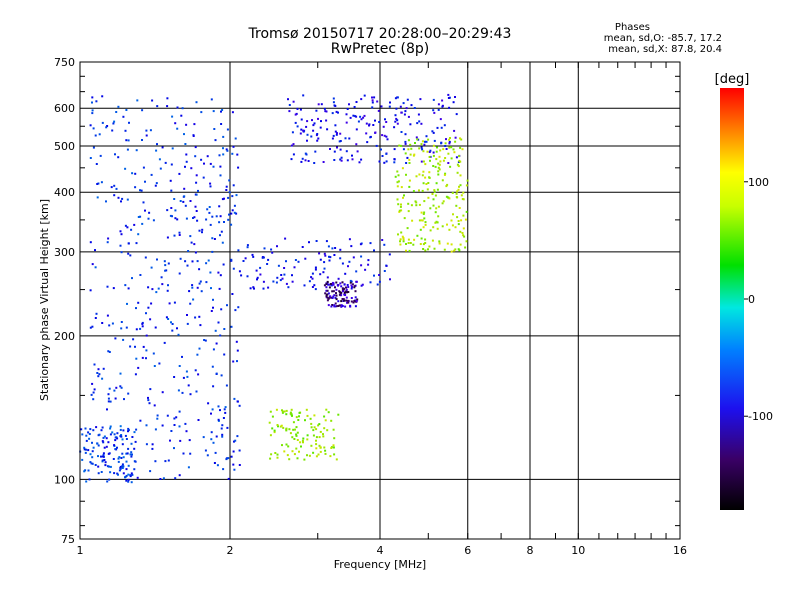 This screenshot has width=800, height=600. I want to click on y-tick-label: 500, so click(64, 146).